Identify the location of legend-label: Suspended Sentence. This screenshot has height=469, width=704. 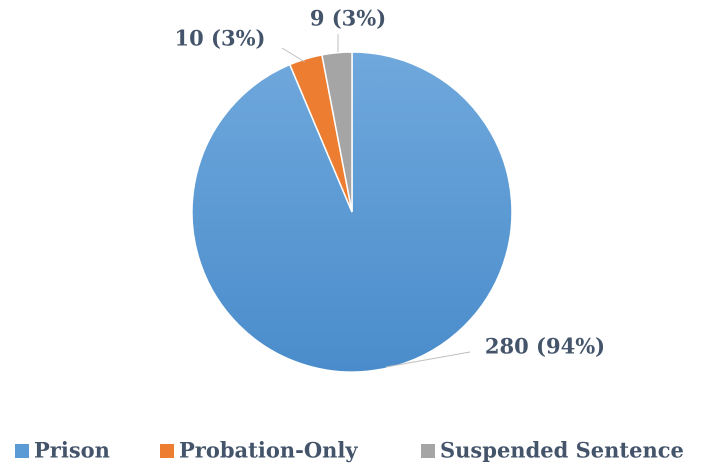
(562, 450).